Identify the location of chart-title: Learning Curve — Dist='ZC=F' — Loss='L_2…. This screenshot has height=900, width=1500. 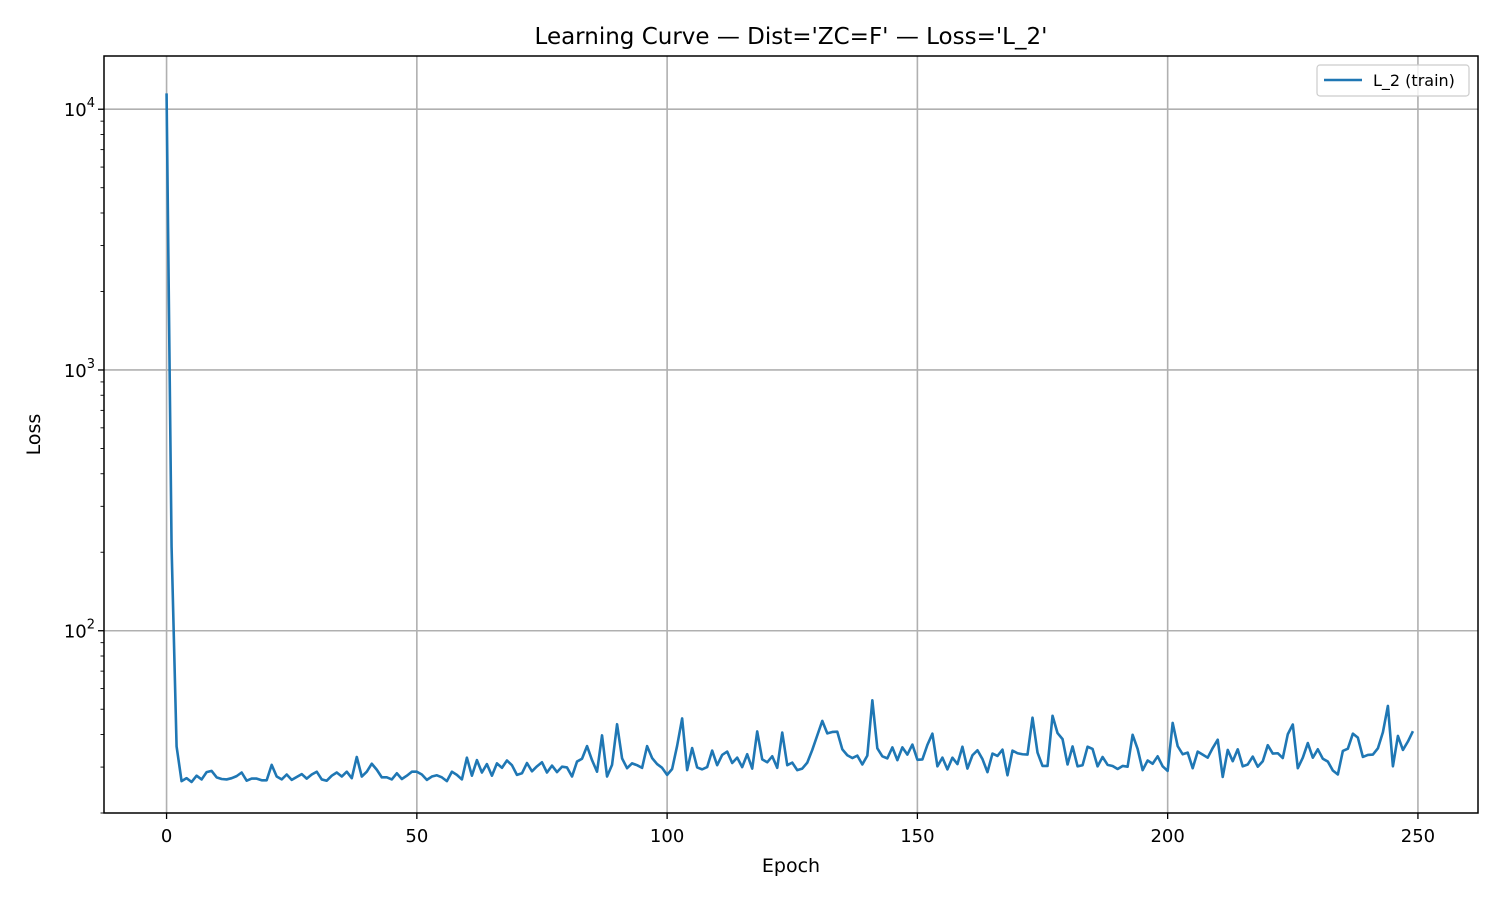
(791, 37).